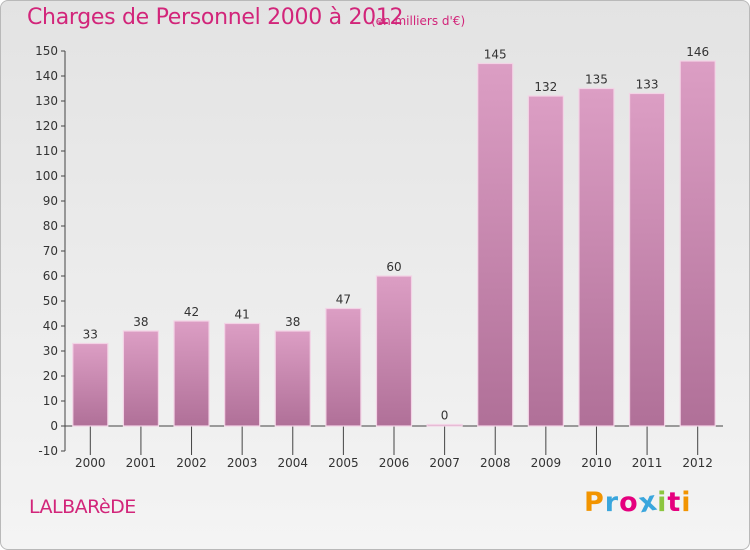  I want to click on logo-letter: t, so click(674, 502).